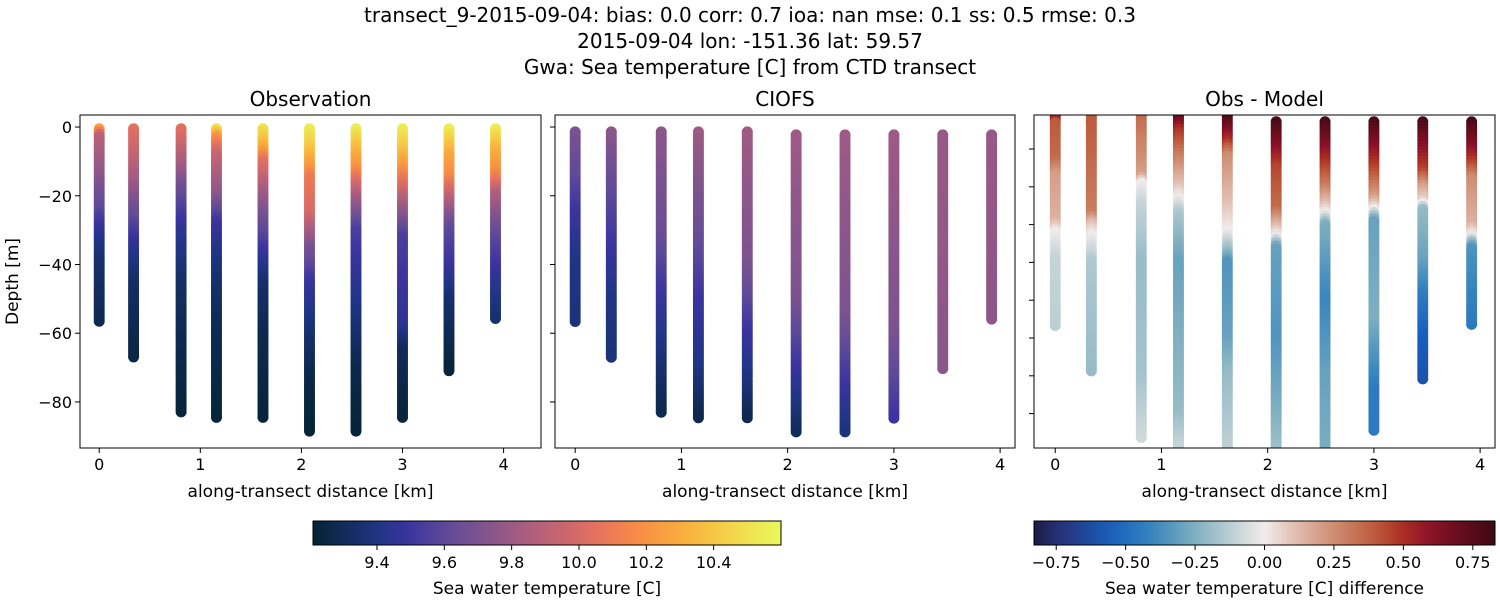 Image resolution: width=1500 pixels, height=600 pixels. Describe the element at coordinates (444, 562) in the screenshot. I see `colorbar-tick-label: 9.6` at that location.